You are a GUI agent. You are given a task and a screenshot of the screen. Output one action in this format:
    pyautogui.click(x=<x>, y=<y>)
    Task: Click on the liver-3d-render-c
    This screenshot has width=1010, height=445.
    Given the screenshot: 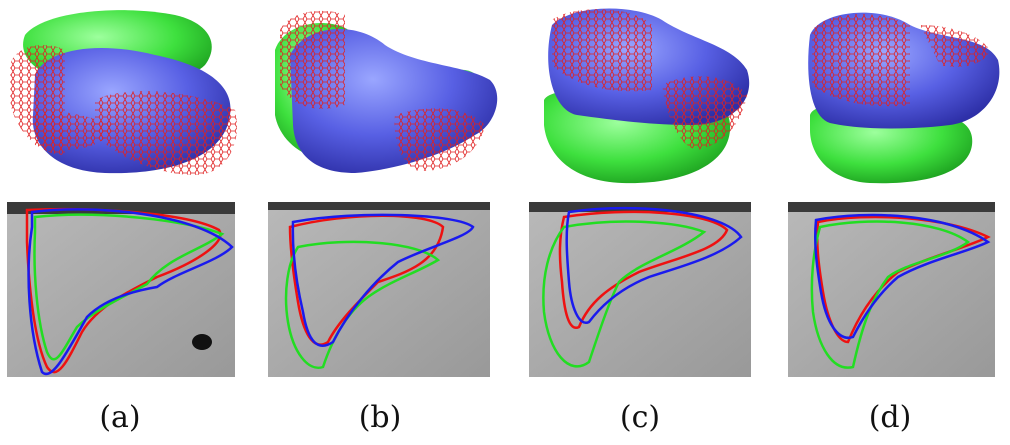 What is the action you would take?
    pyautogui.click(x=647, y=96)
    